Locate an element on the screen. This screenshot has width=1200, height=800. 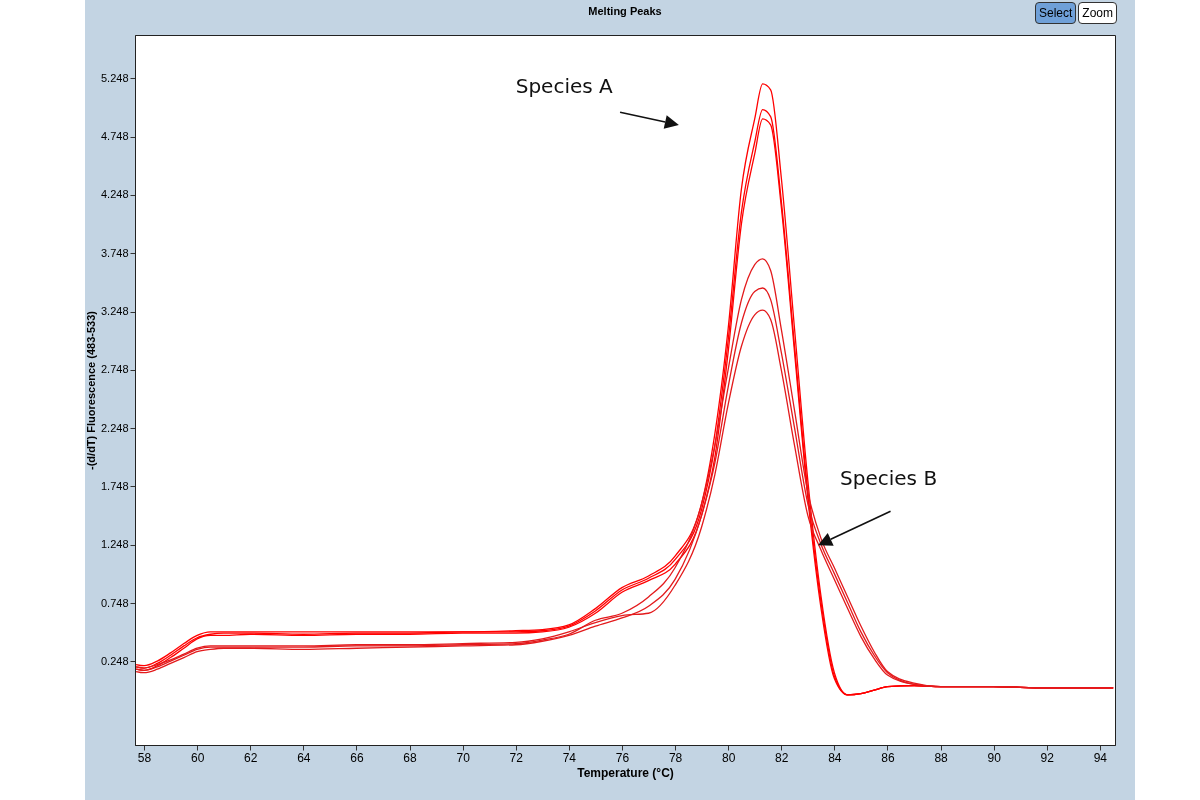
annotation: Species B is located at coordinates (889, 478).